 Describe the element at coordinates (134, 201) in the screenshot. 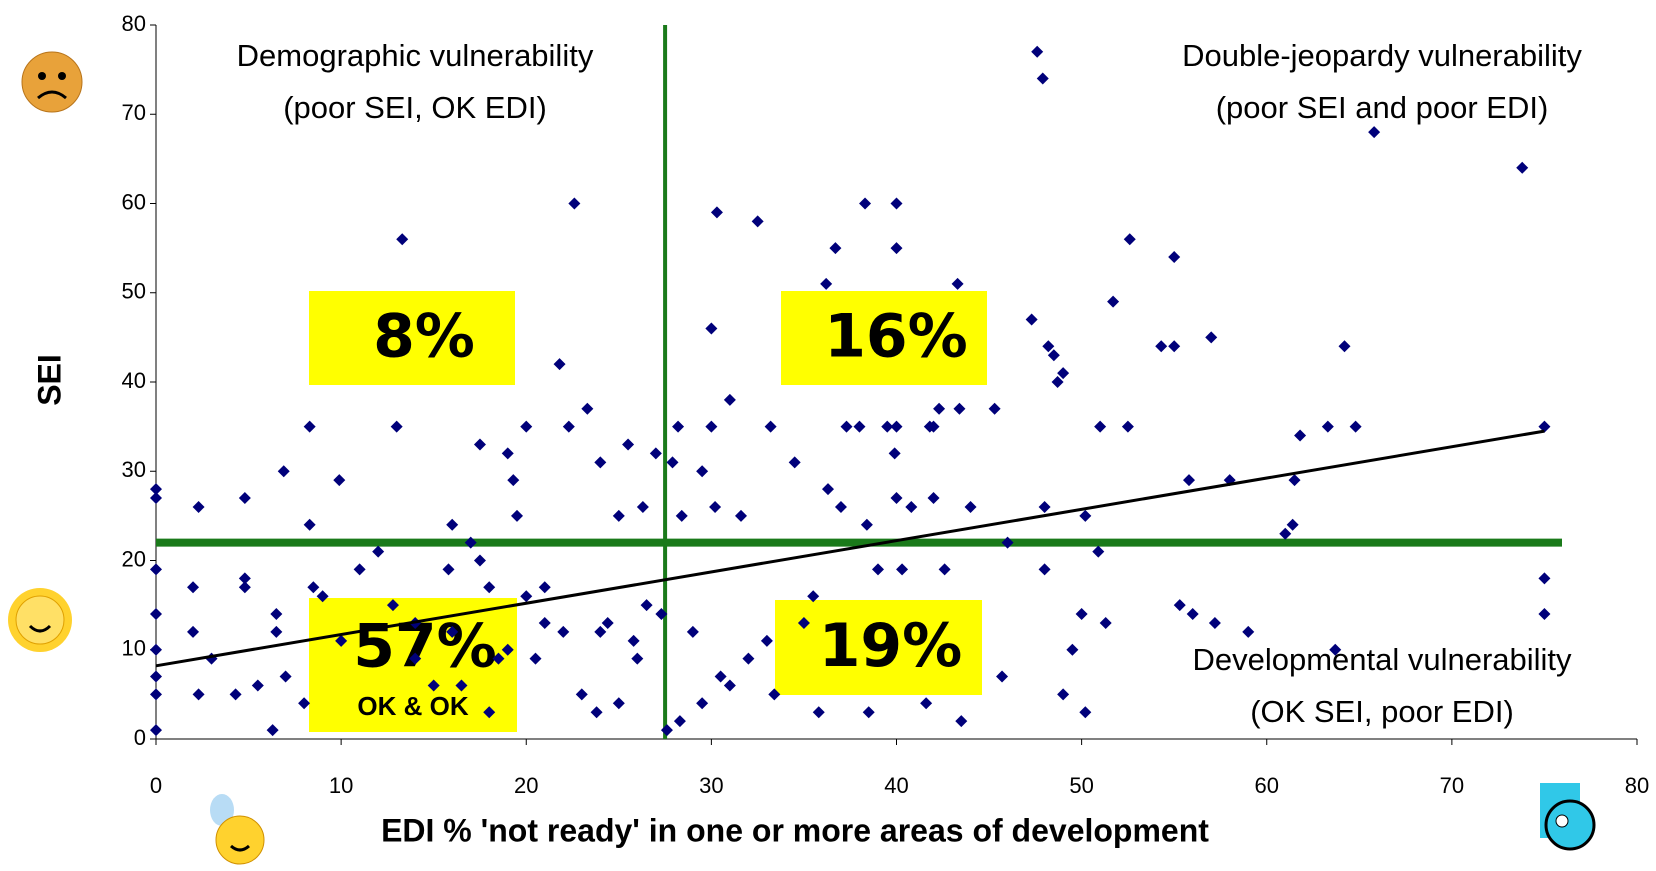

I see `y-tick-label: 60` at that location.